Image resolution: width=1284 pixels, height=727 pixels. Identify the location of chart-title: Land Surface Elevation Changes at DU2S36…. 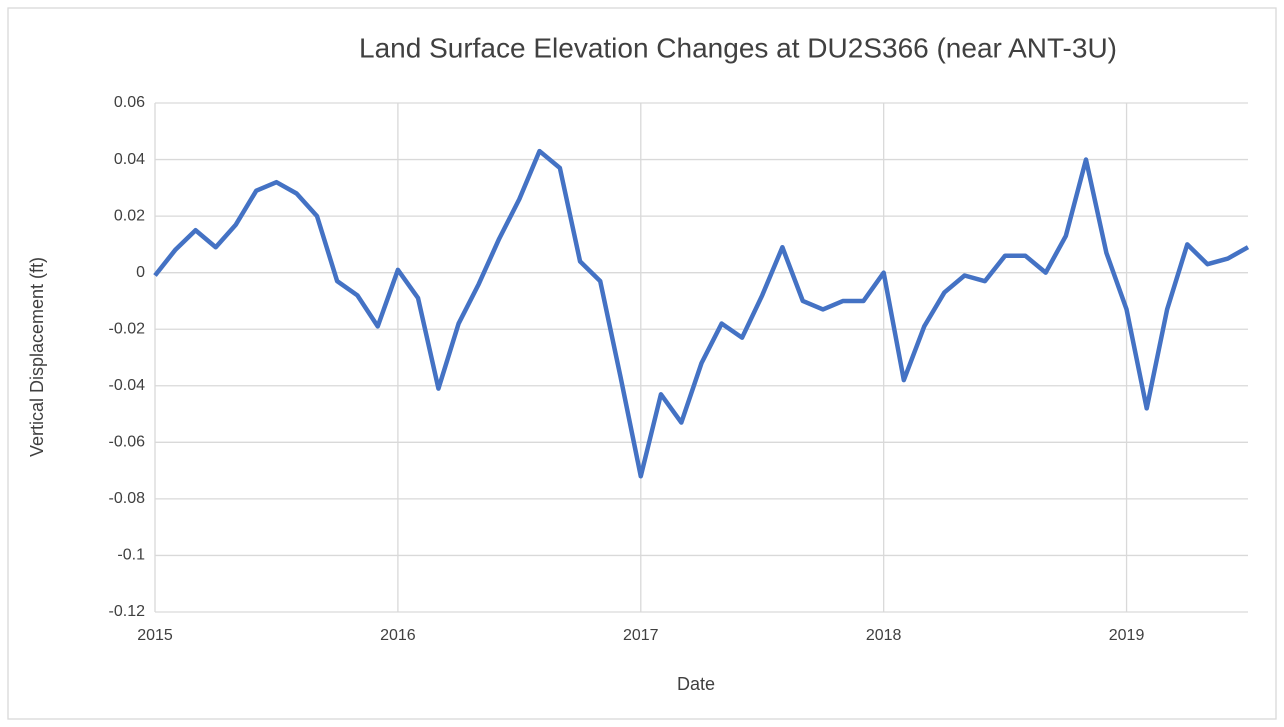
(738, 47).